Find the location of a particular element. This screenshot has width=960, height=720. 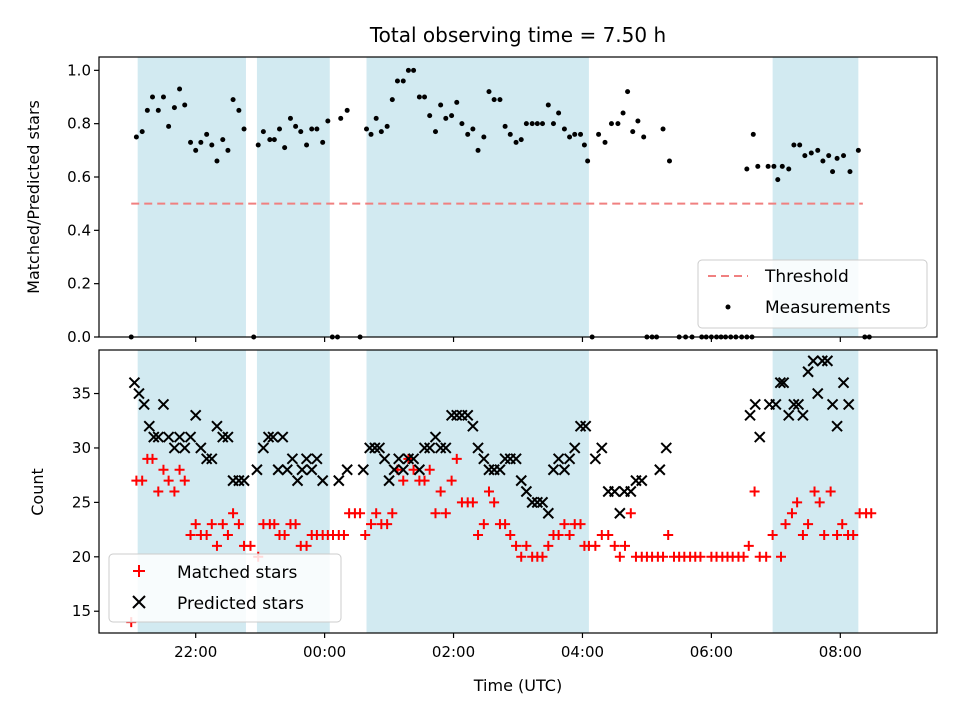

bottom-y-ticks: 15 20 25 30 35 is located at coordinates (85, 502).